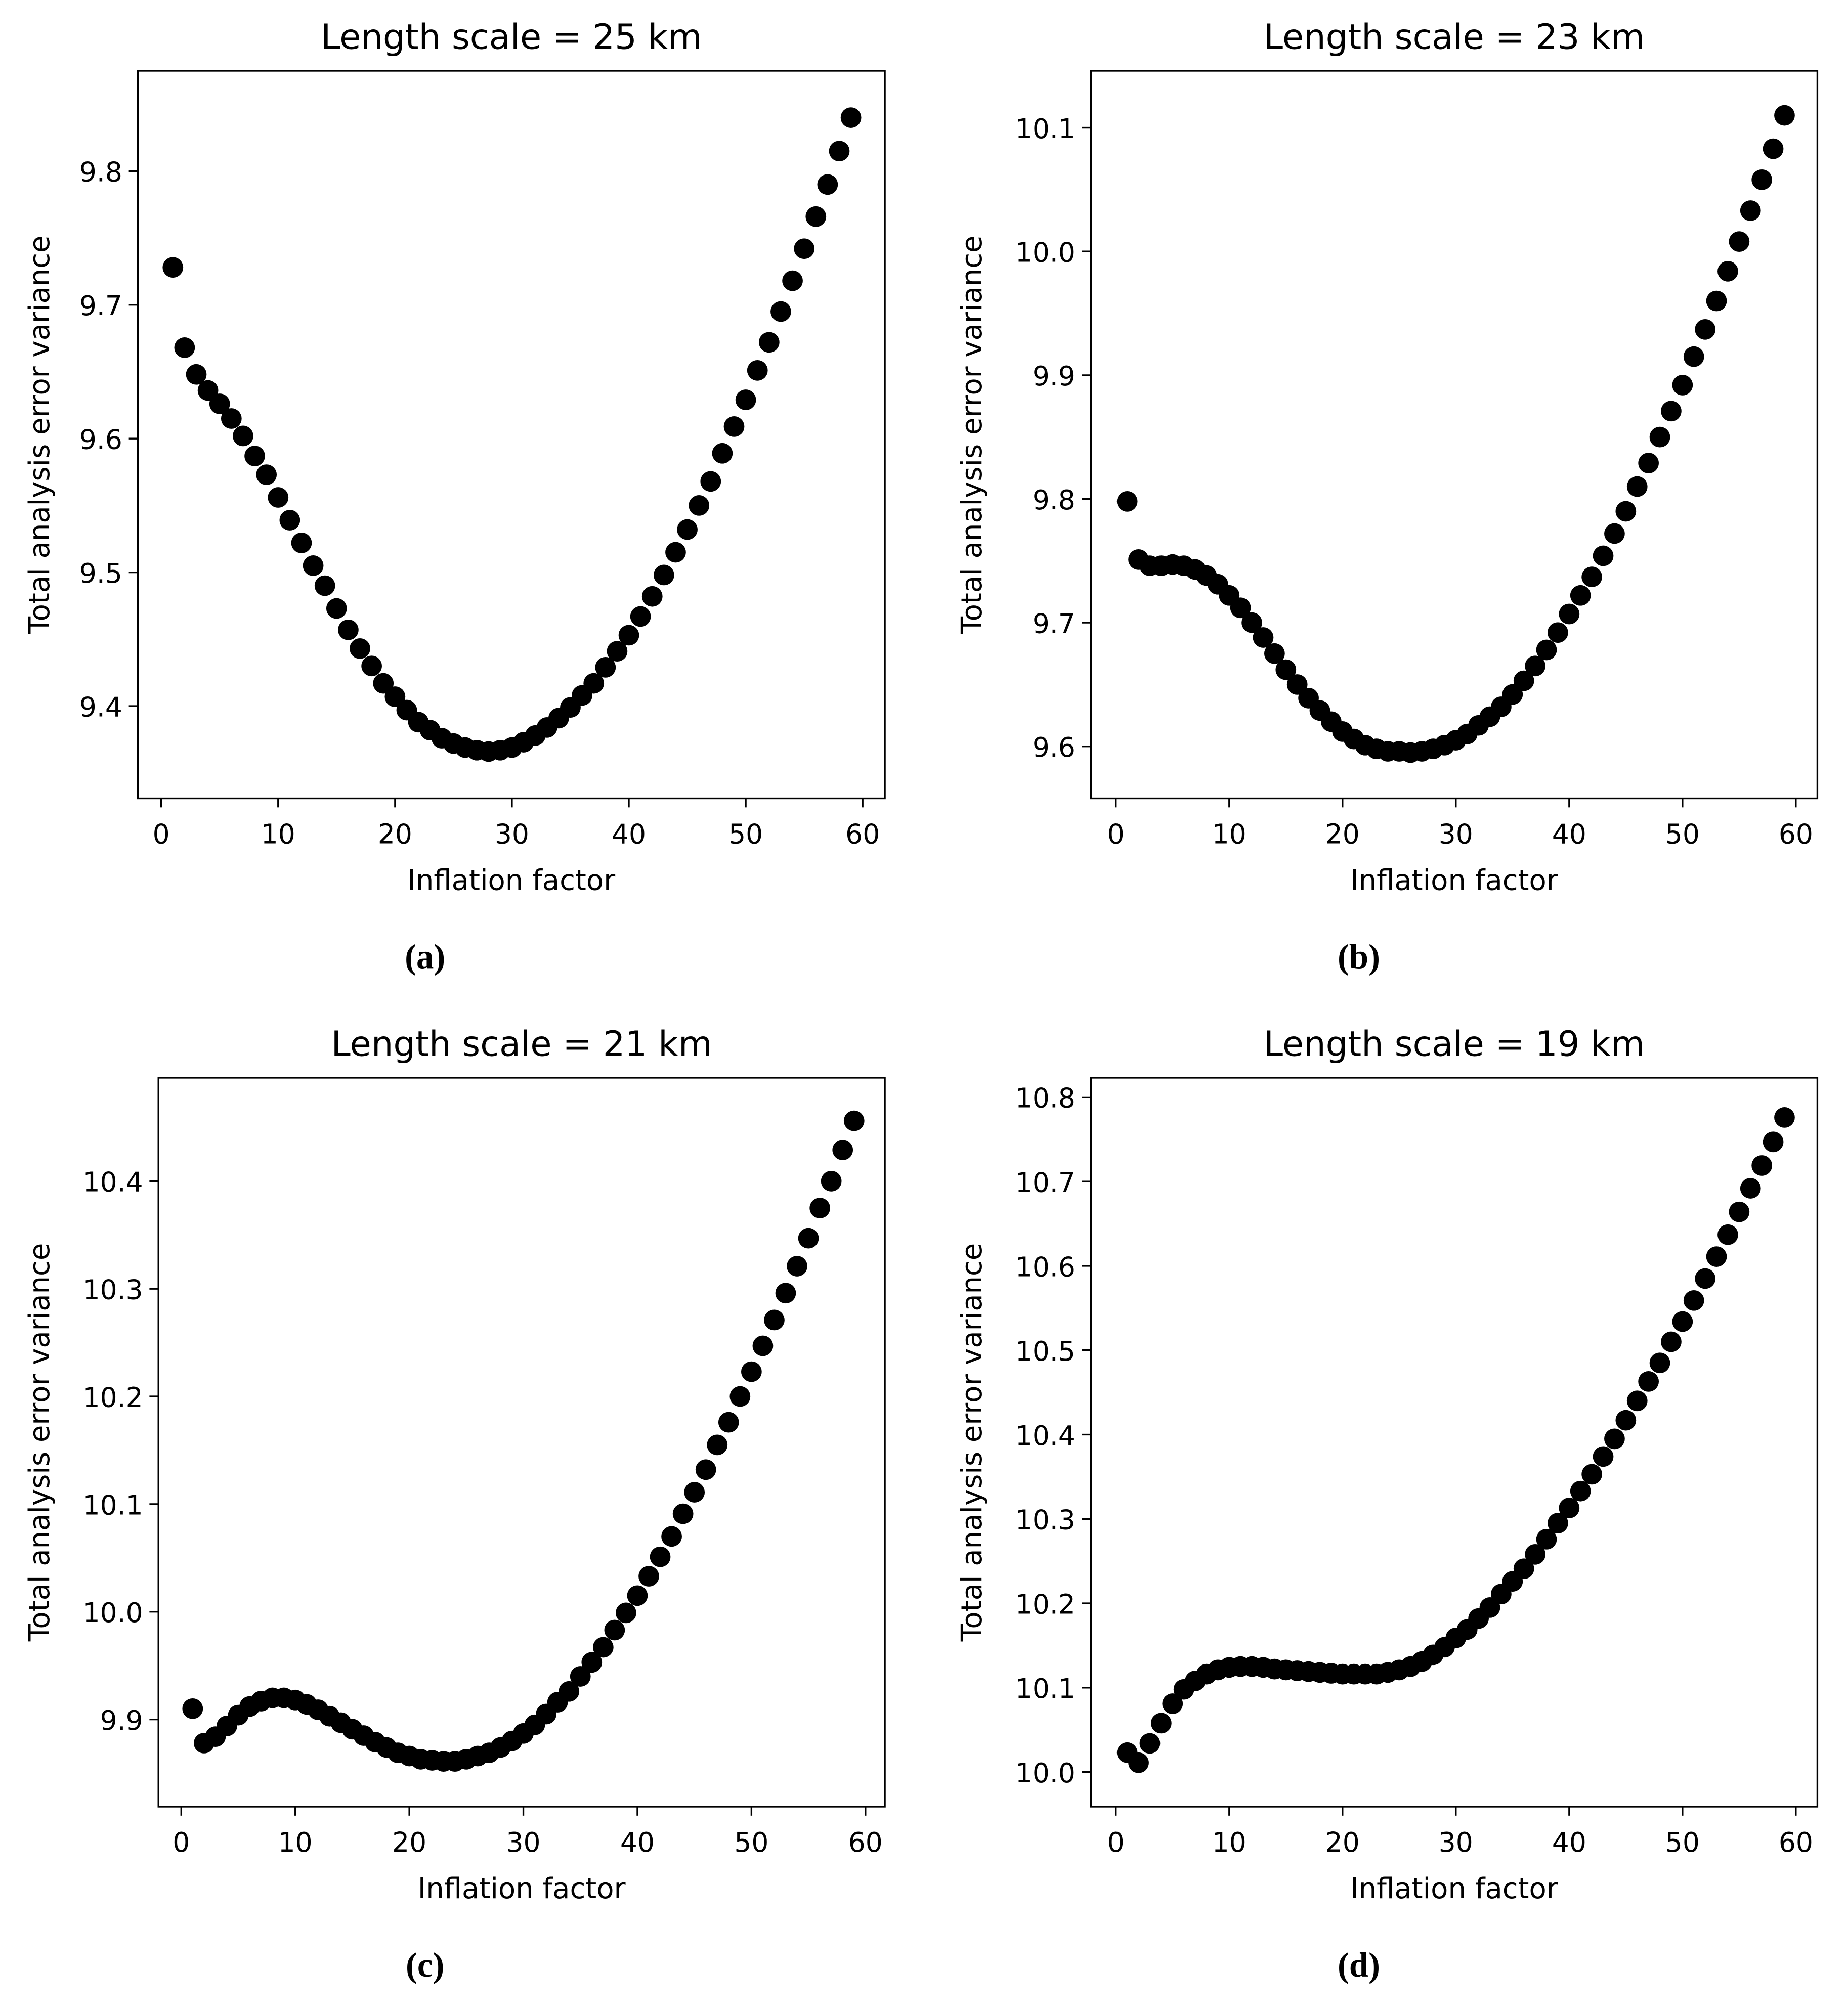 This screenshot has height=2016, width=1847. I want to click on y-tick-label: 9.9, so click(1054, 376).